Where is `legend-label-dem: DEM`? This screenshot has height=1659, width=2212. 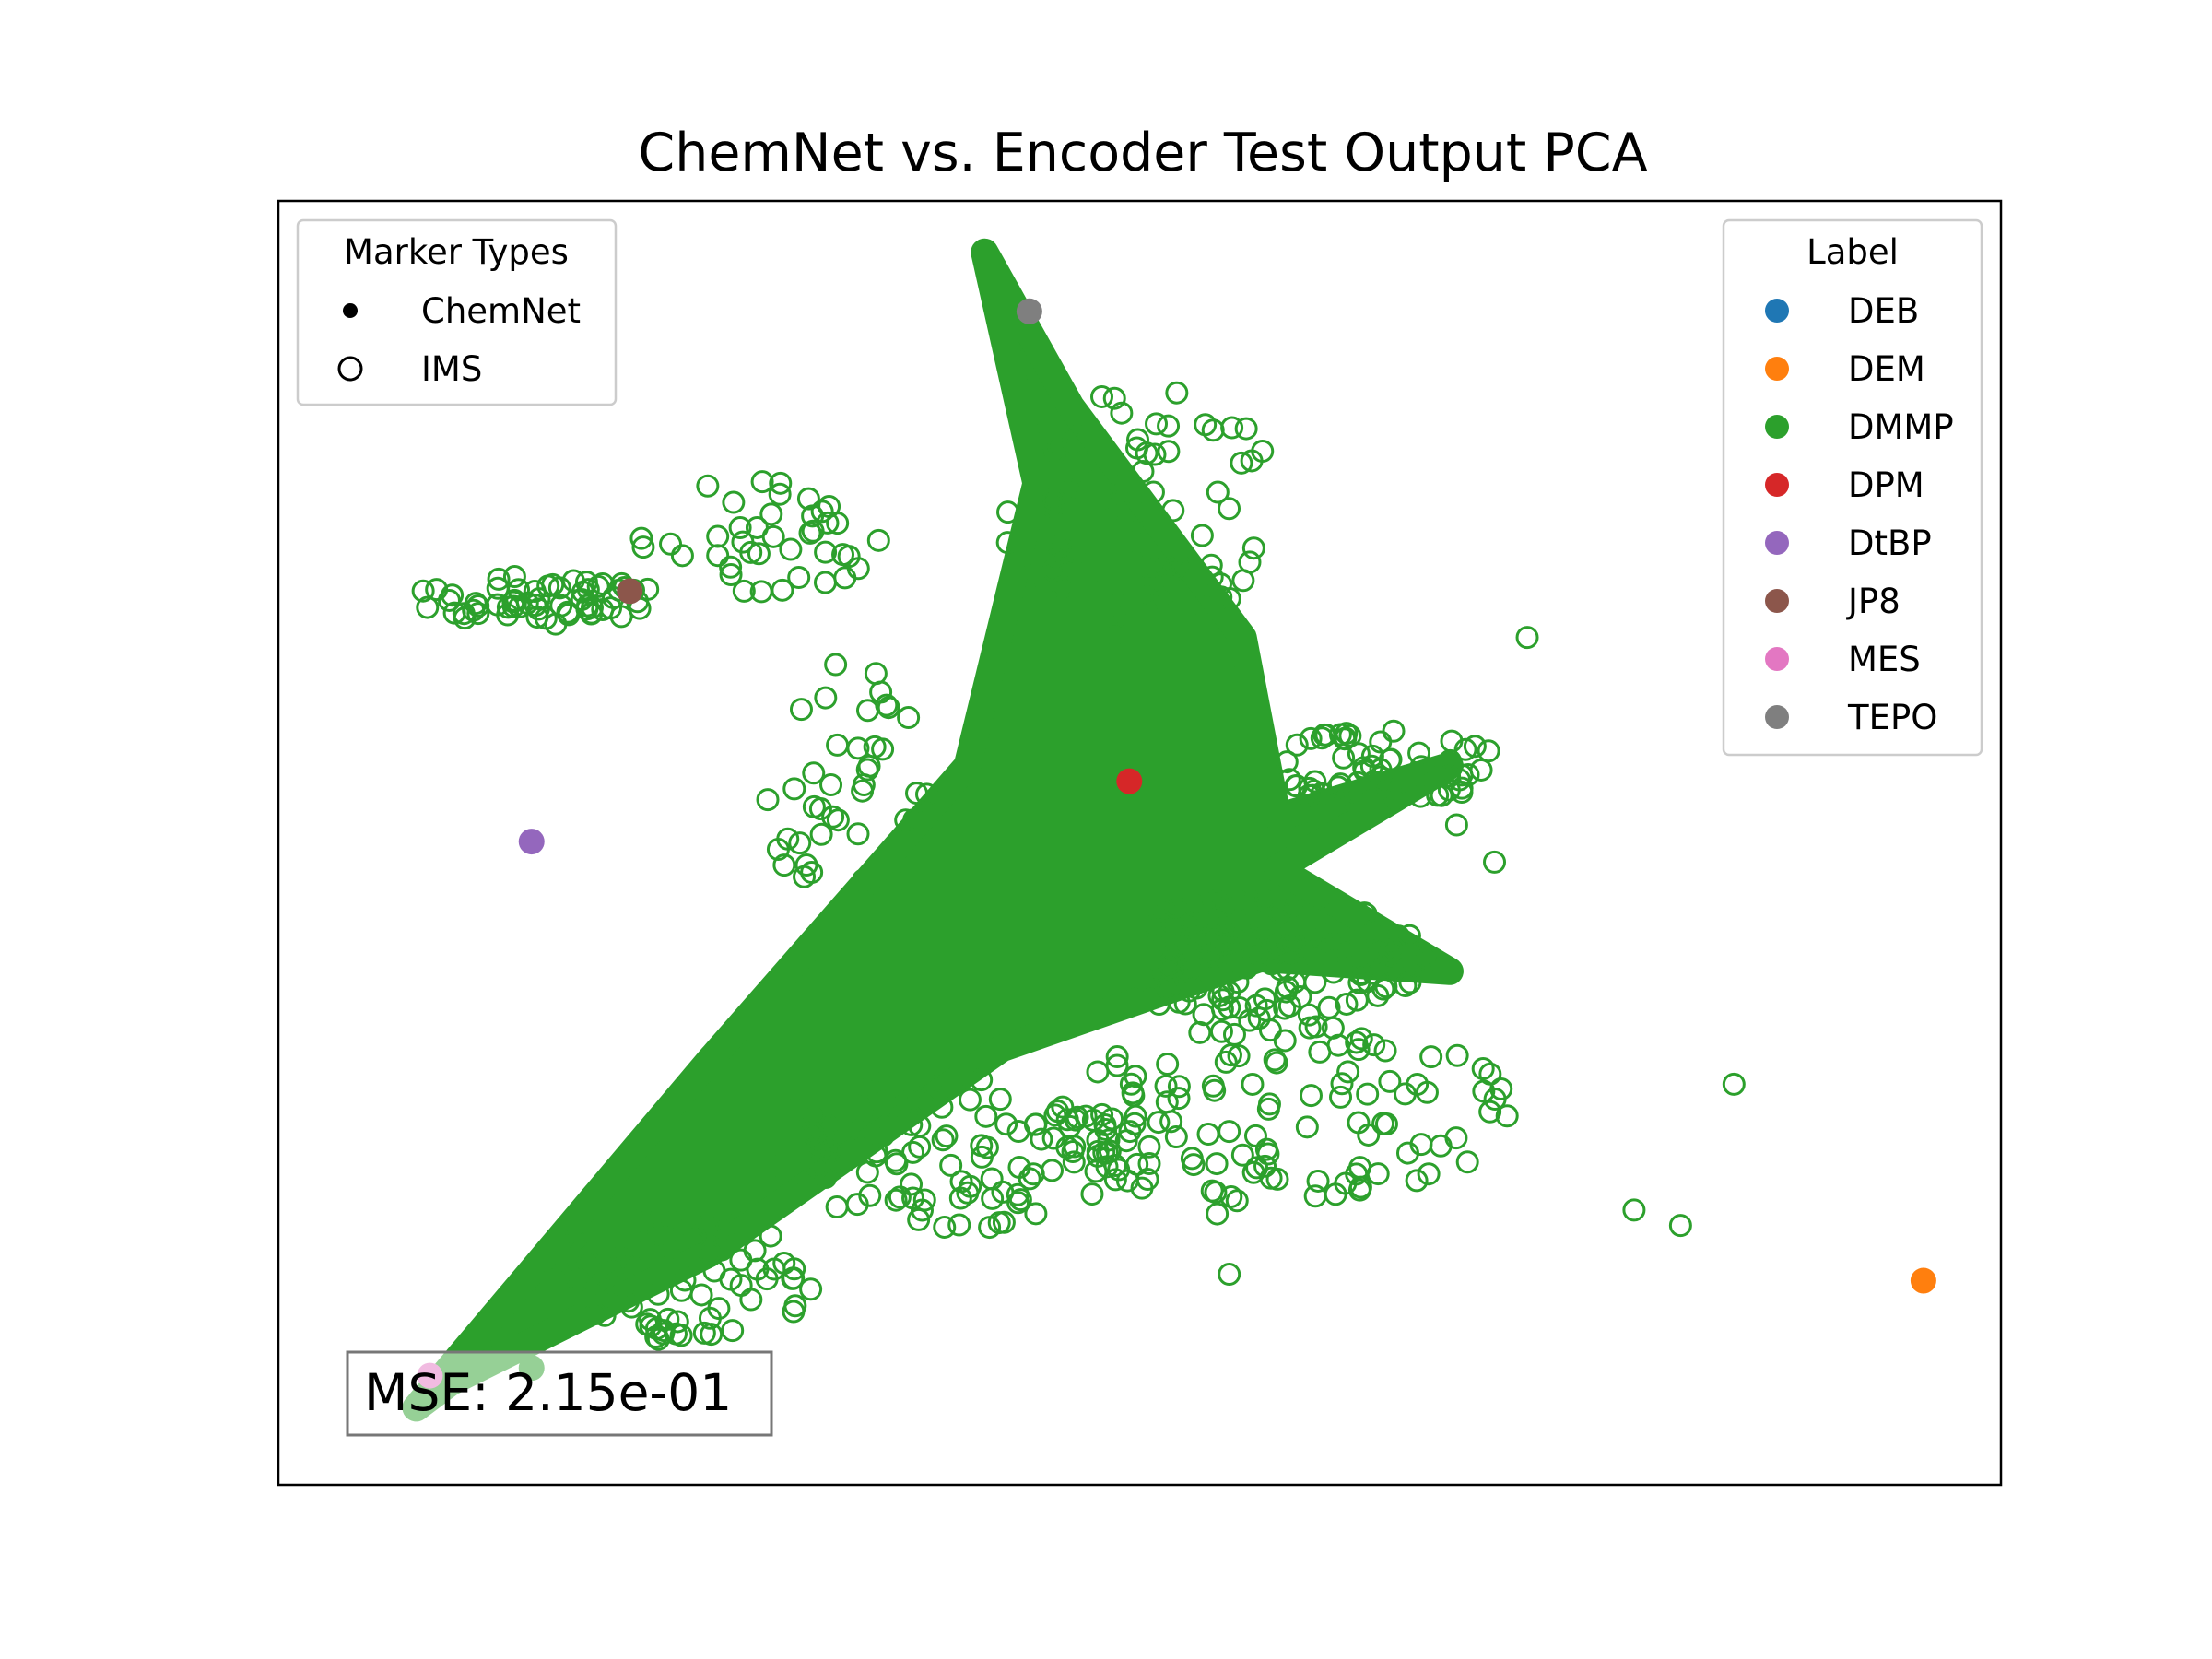
legend-label-dem: DEM is located at coordinates (1886, 369).